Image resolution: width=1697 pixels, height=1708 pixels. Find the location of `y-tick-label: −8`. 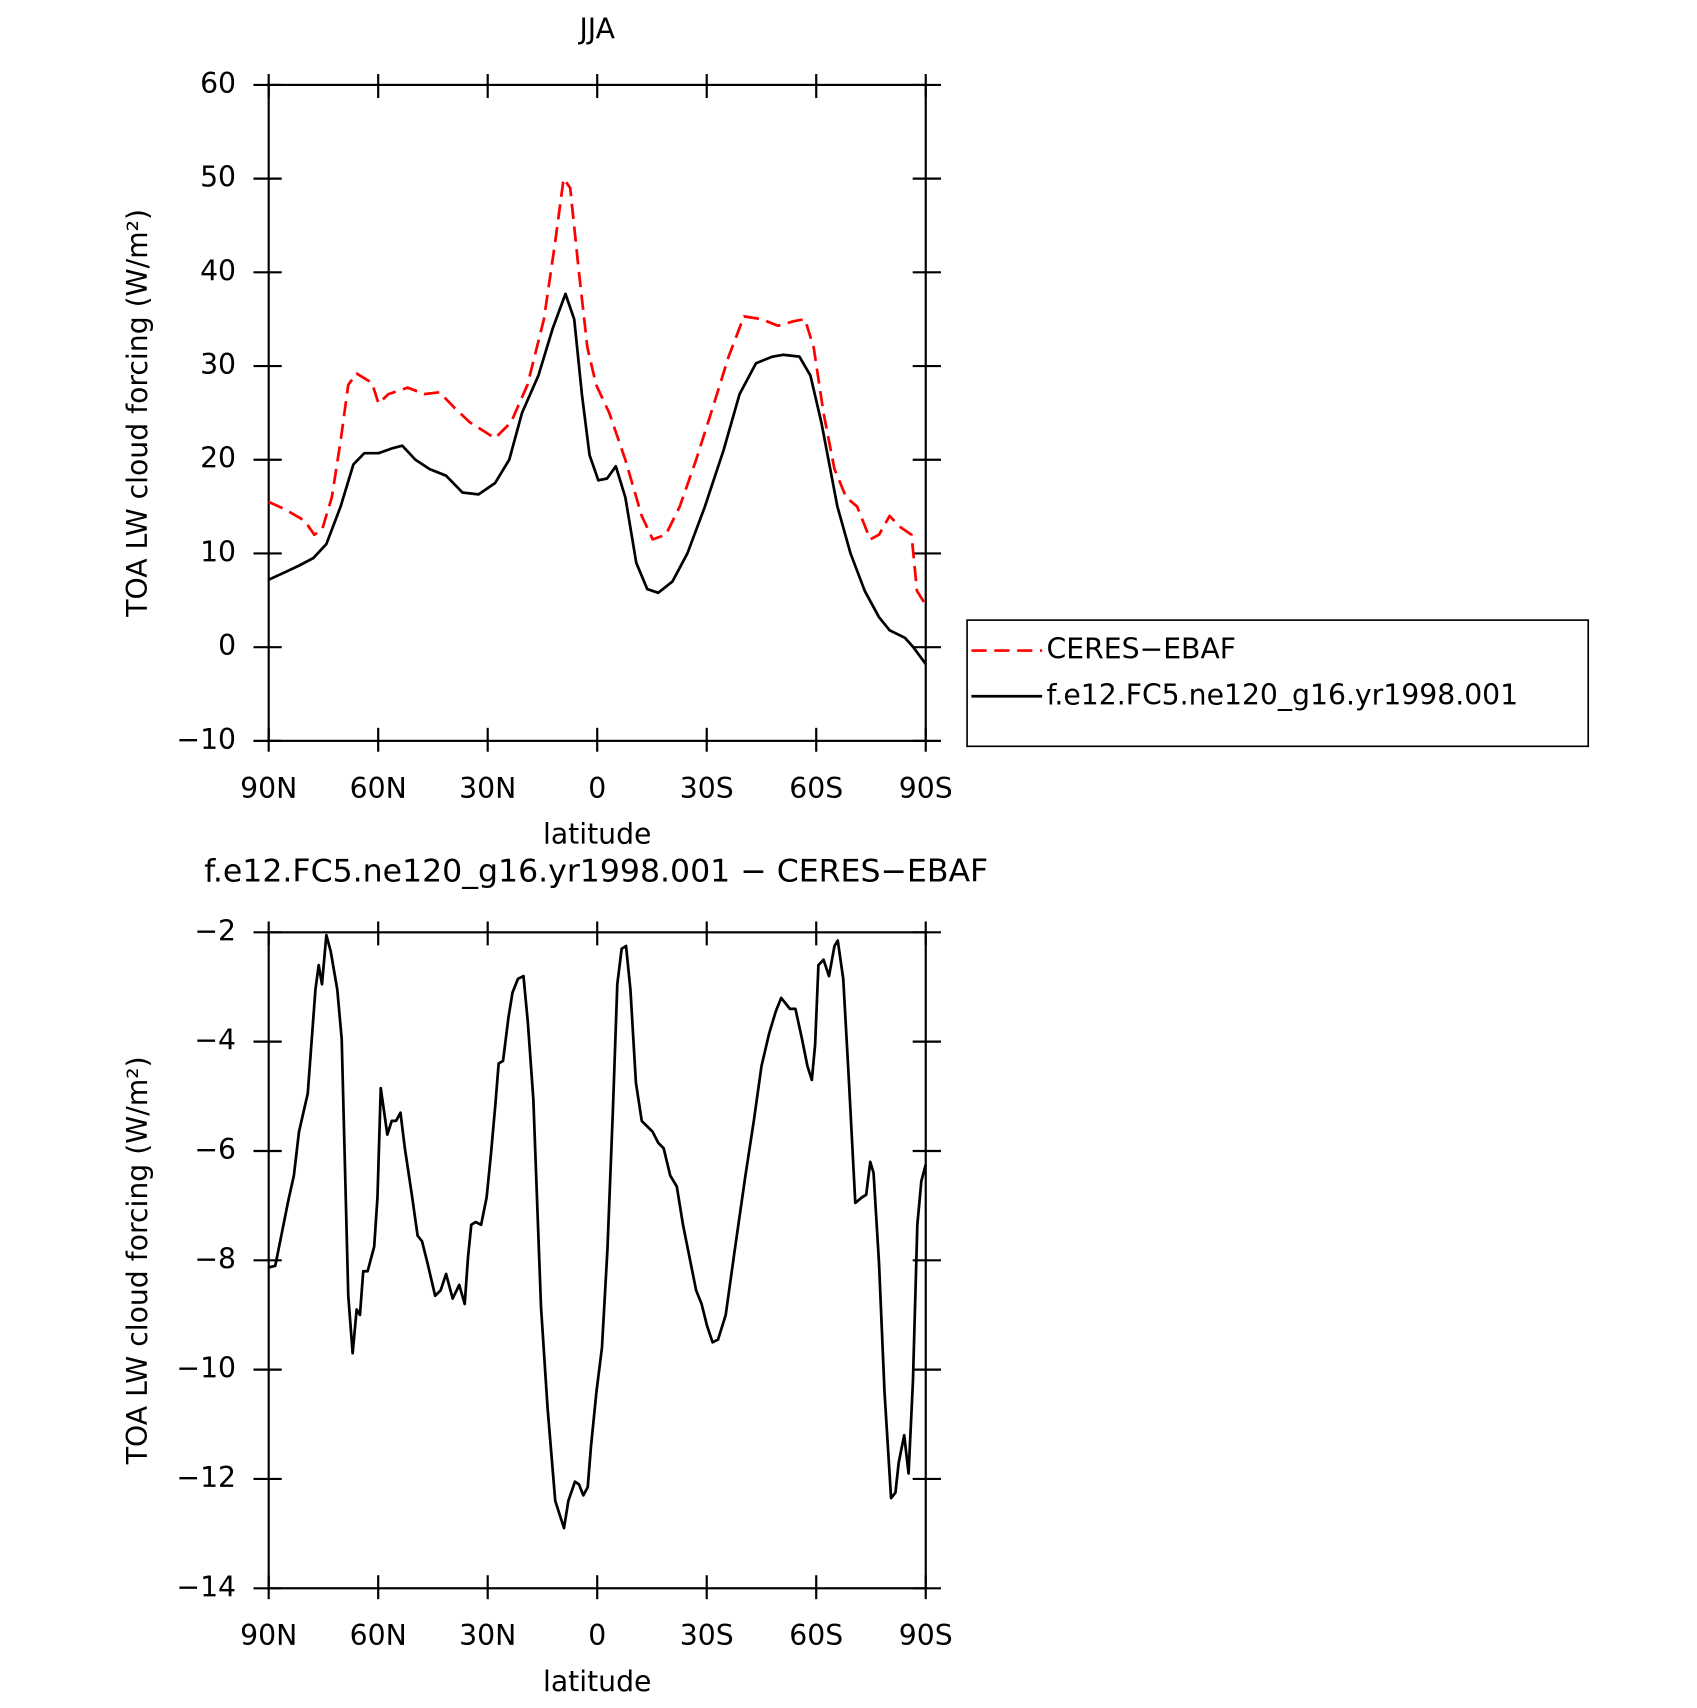

y-tick-label: −8 is located at coordinates (215, 1258).